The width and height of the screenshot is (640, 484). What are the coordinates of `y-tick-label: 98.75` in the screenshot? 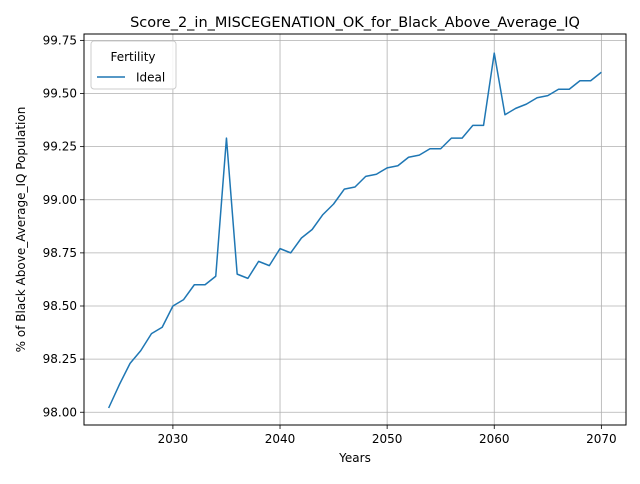 It's located at (60, 253).